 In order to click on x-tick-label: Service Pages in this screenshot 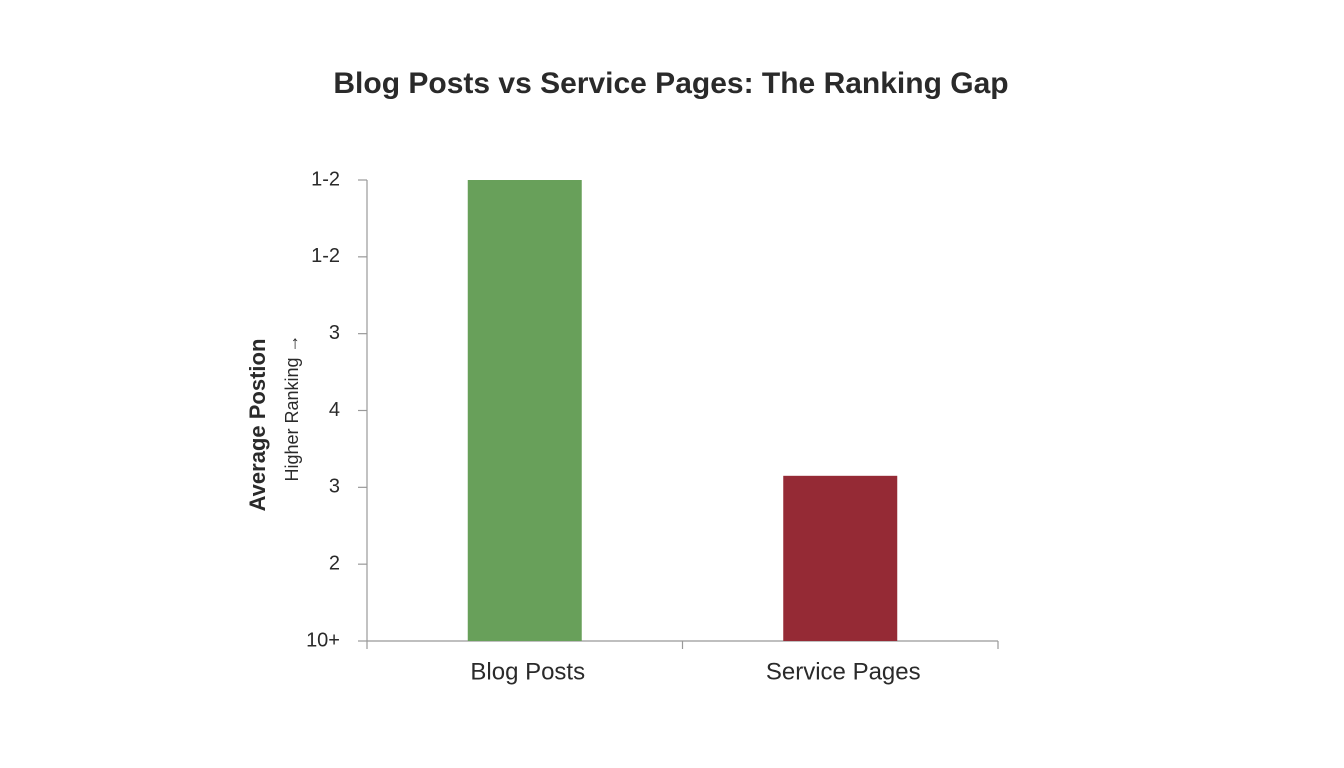, I will do `click(843, 671)`.